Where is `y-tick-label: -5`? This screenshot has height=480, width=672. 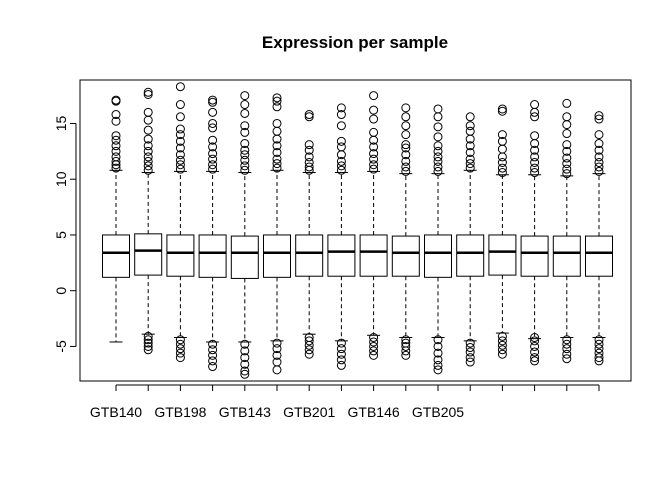
y-tick-label: -5 is located at coordinates (61, 346).